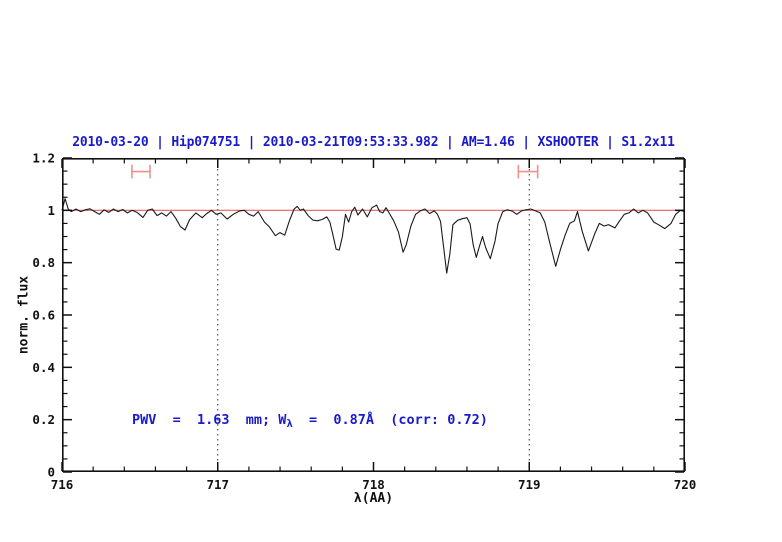 Image resolution: width=782 pixels, height=542 pixels. Describe the element at coordinates (289, 424) in the screenshot. I see `pwv-annotation-subscript: λ` at that location.